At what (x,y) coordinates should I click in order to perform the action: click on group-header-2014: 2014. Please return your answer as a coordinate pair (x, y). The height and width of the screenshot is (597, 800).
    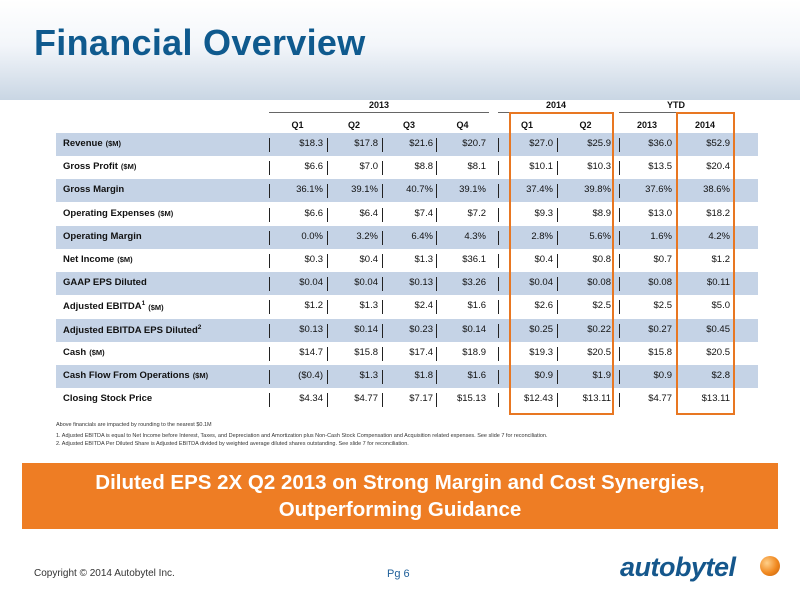
    Looking at the image, I should click on (556, 105).